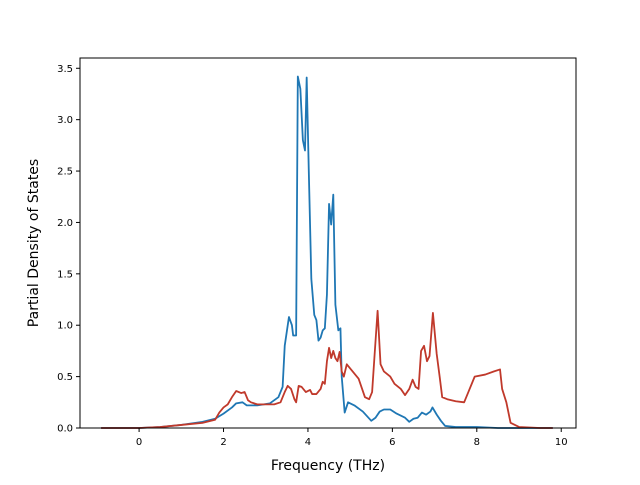 This screenshot has height=485, width=640. What do you see at coordinates (68, 249) in the screenshot?
I see `y-axis: 0.0 0.5 1.0 1.5 2.0 2.5 3.0 3.5` at bounding box center [68, 249].